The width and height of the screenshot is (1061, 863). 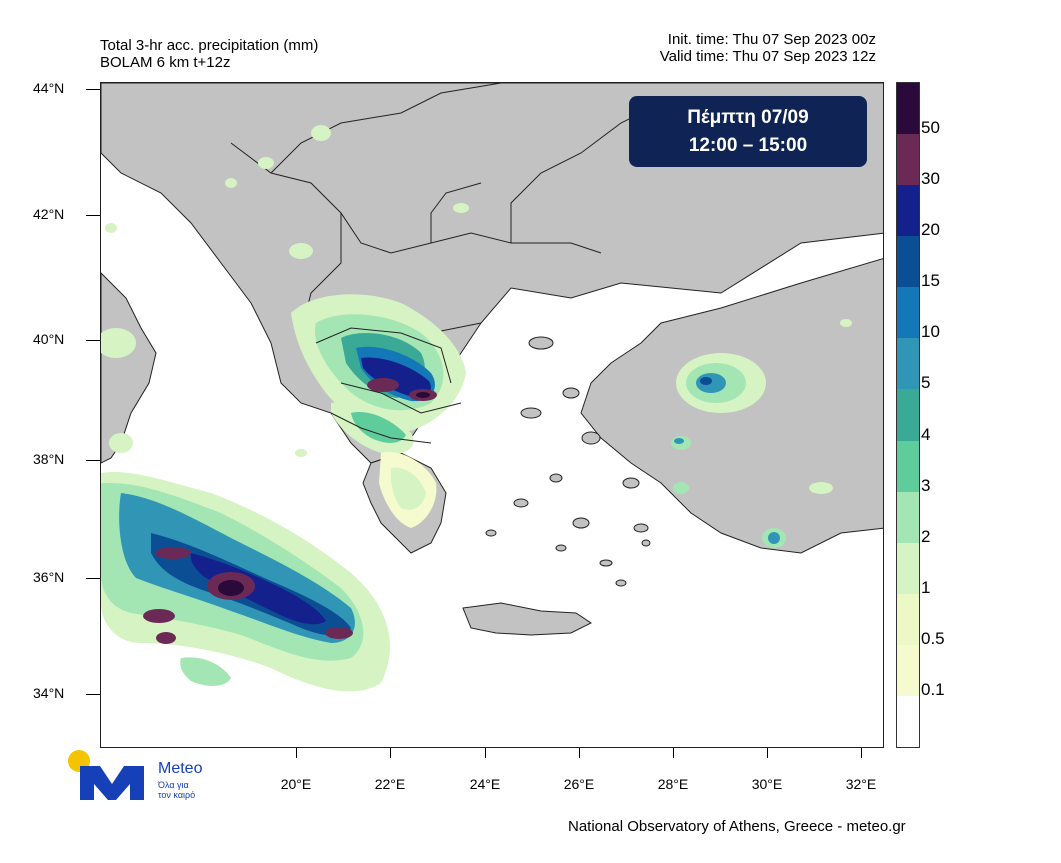 I want to click on colorbar-label: 0.1, so click(x=933, y=689).